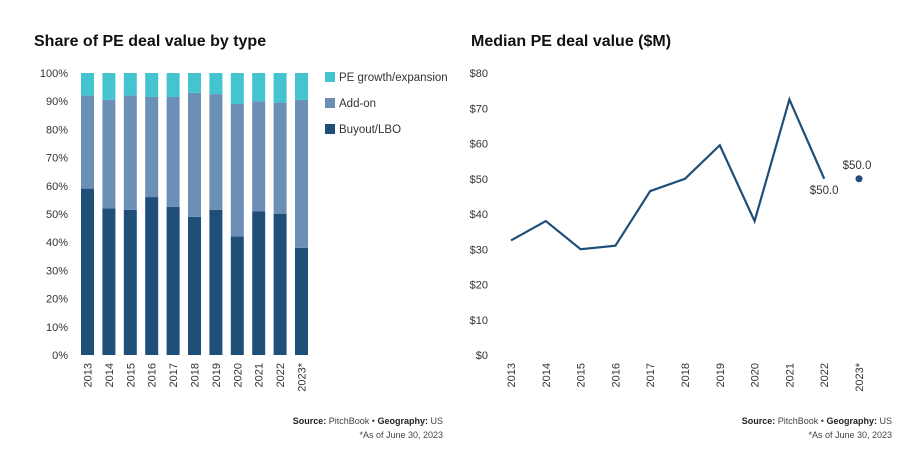 The height and width of the screenshot is (454, 918). What do you see at coordinates (57, 215) in the screenshot?
I see `y-tick-label: 50%` at bounding box center [57, 215].